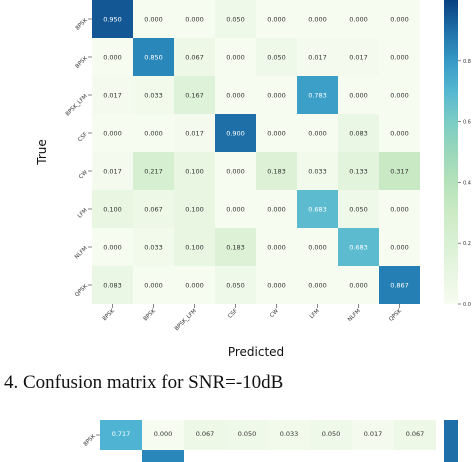 This screenshot has width=474, height=462. I want to click on bottom-cell-label-r0-c5: 0.050, so click(331, 434).